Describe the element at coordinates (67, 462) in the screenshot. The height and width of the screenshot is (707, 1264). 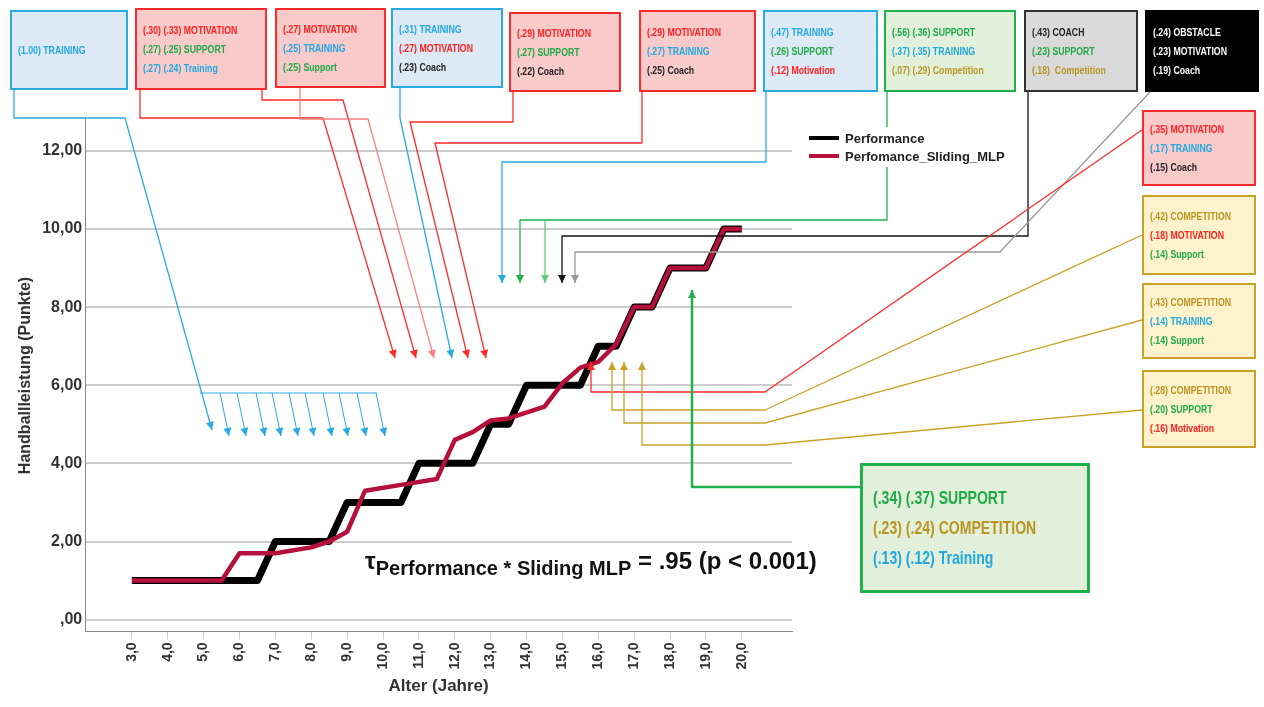
I see `y-tick-label: 4,00` at that location.